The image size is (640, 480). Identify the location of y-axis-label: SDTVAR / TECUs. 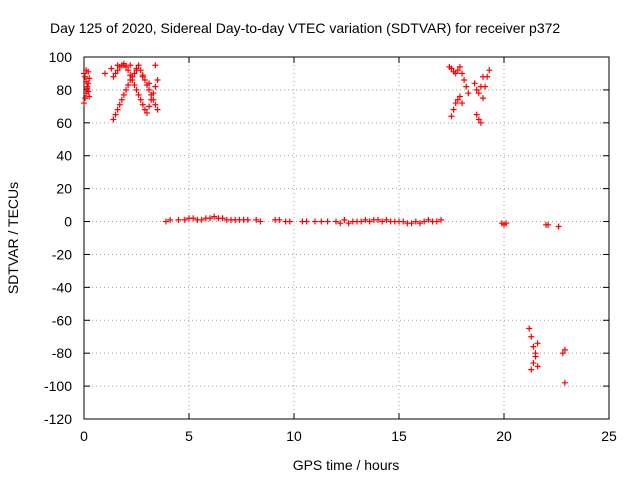
(13, 238).